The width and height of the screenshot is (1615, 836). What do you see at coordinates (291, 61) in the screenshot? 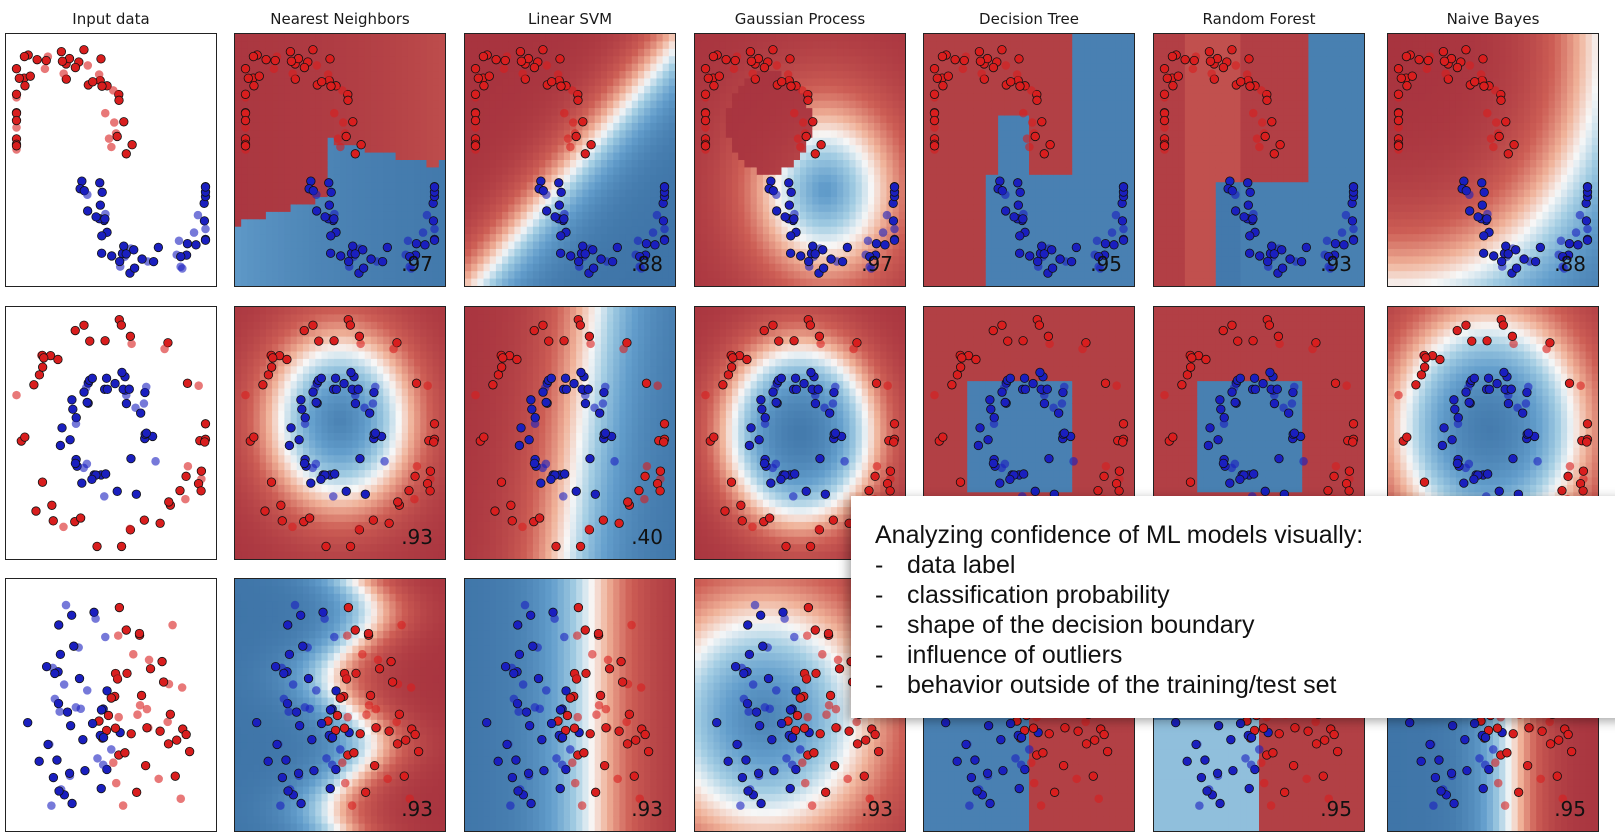
I see `data-point-red` at bounding box center [291, 61].